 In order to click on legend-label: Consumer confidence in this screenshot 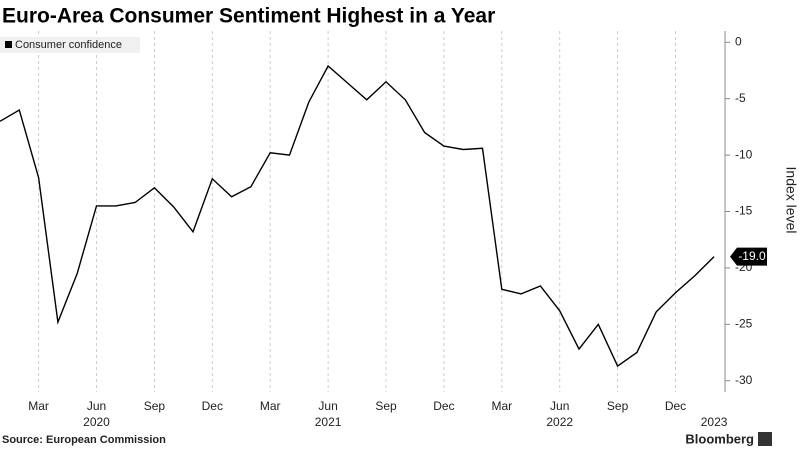, I will do `click(68, 45)`.